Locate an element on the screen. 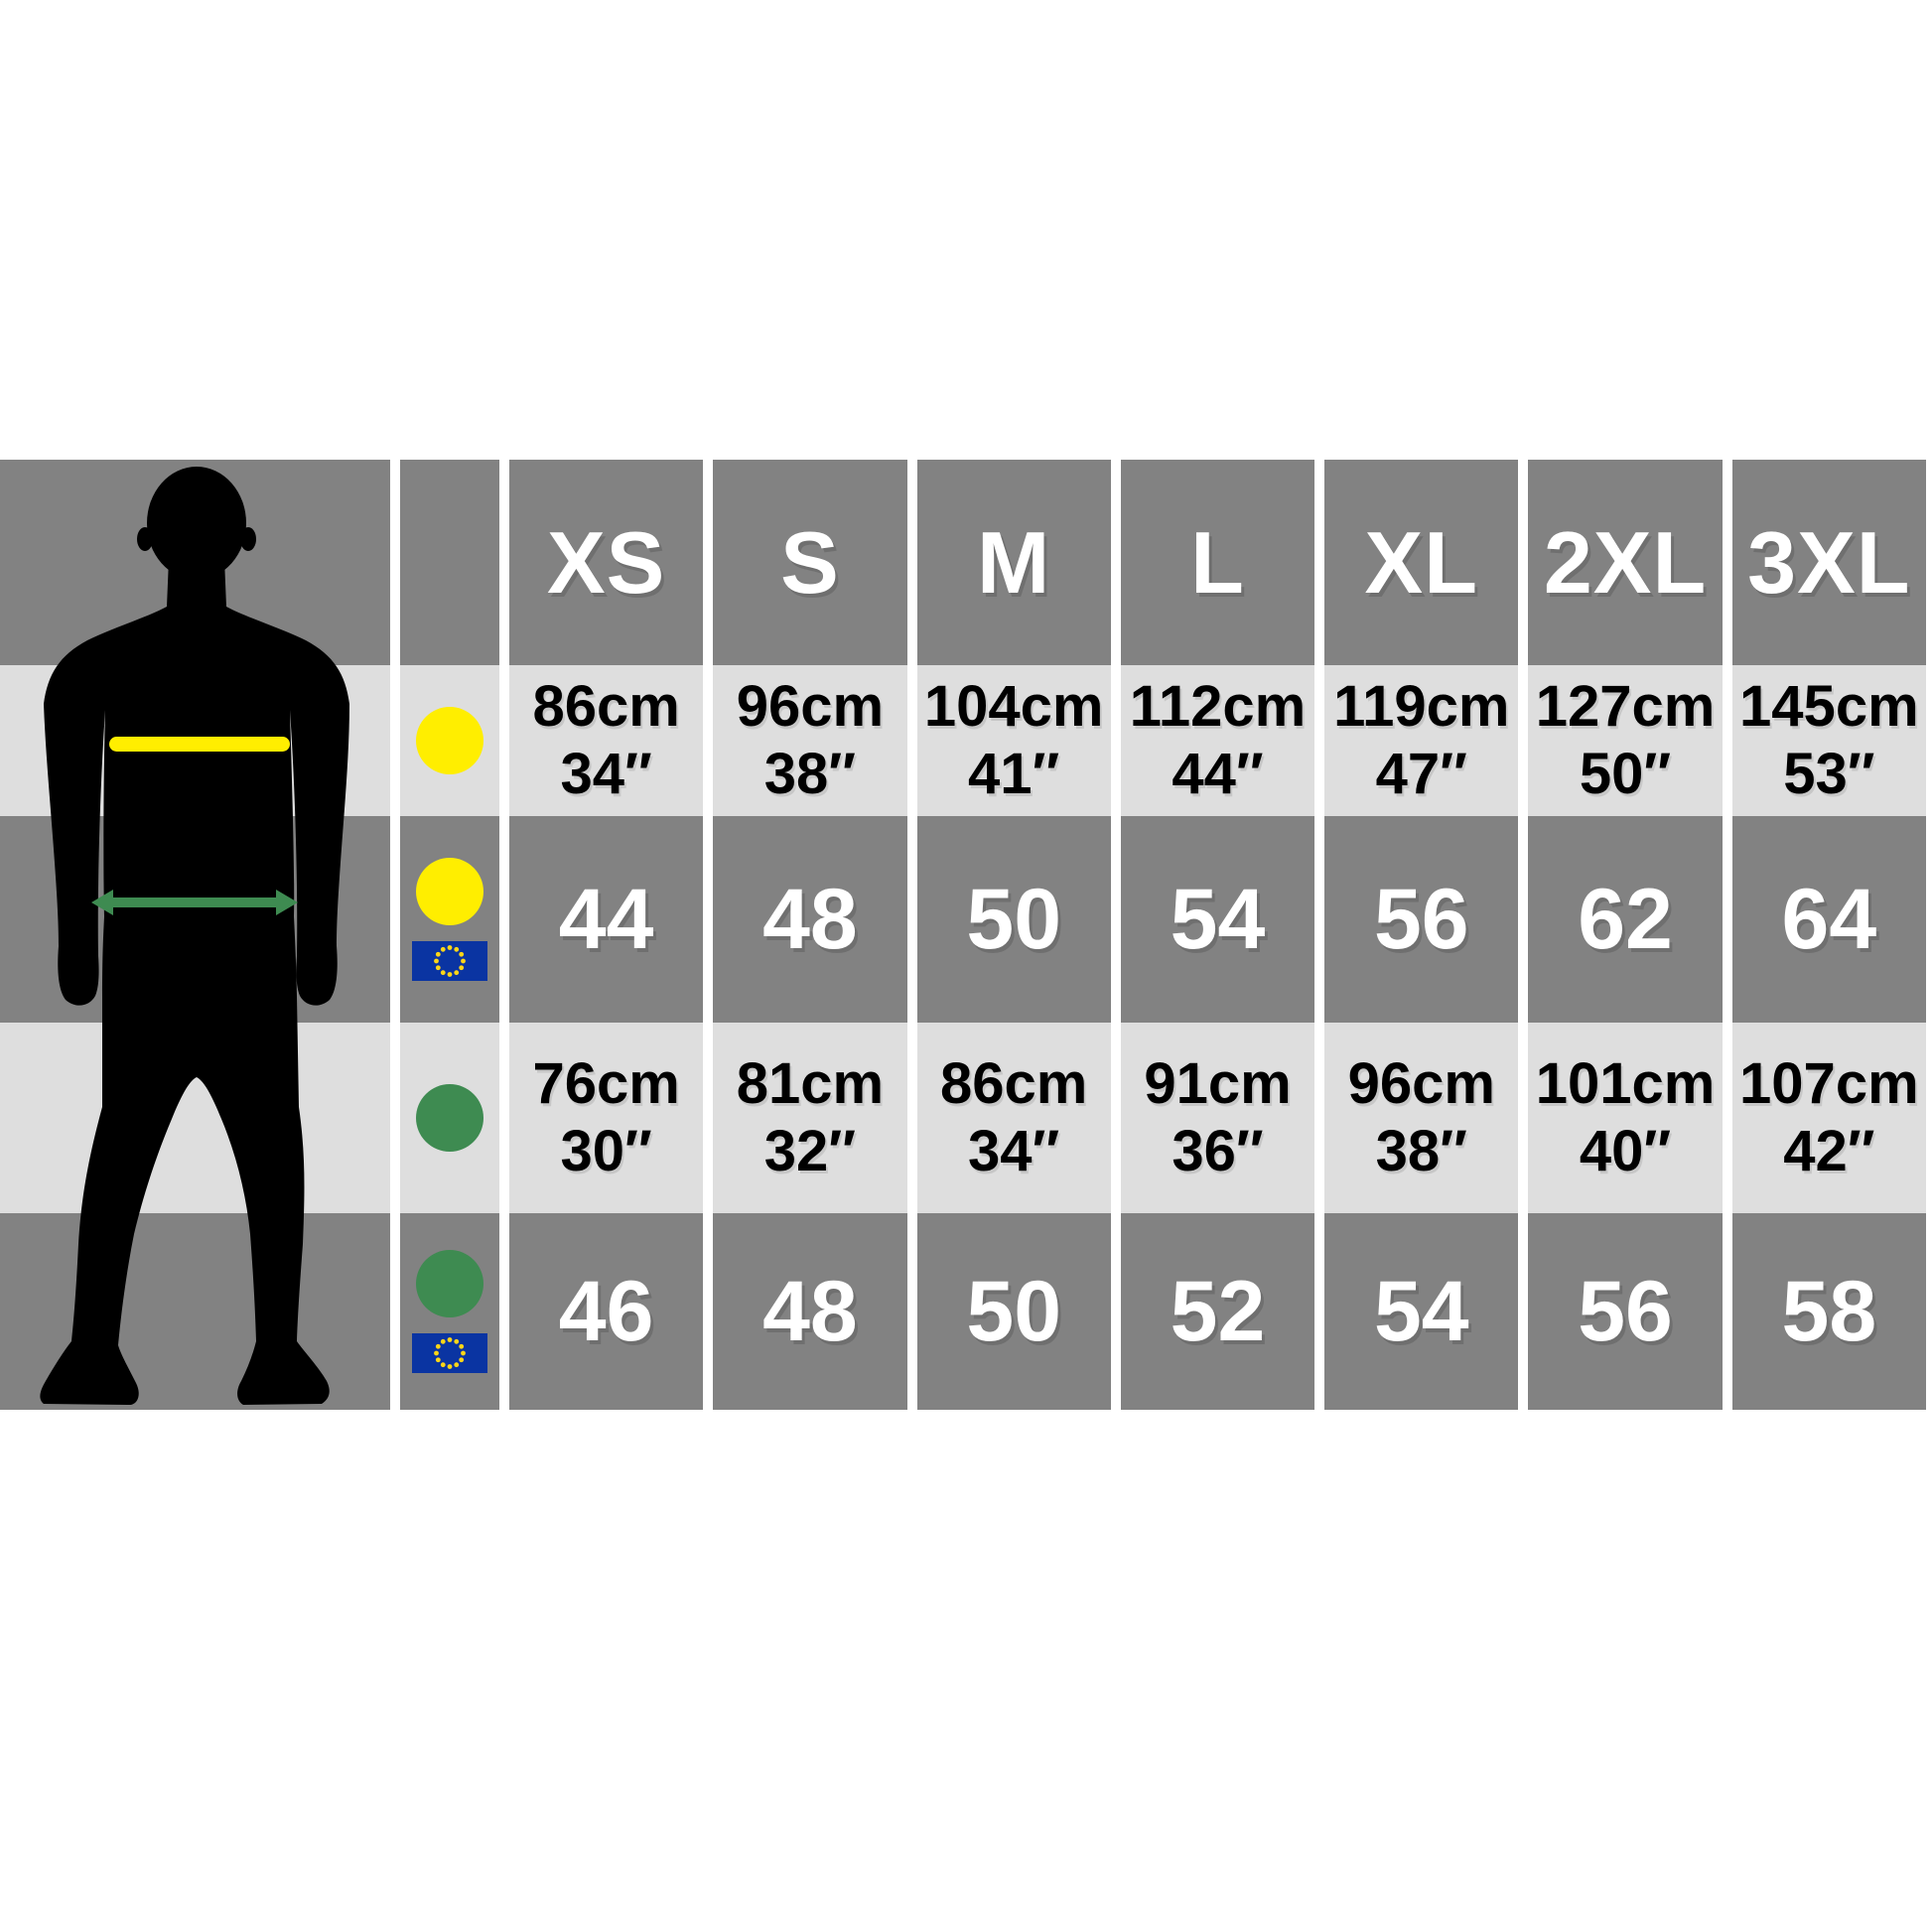  chest-eu-2xl: 62 is located at coordinates (1626, 919).